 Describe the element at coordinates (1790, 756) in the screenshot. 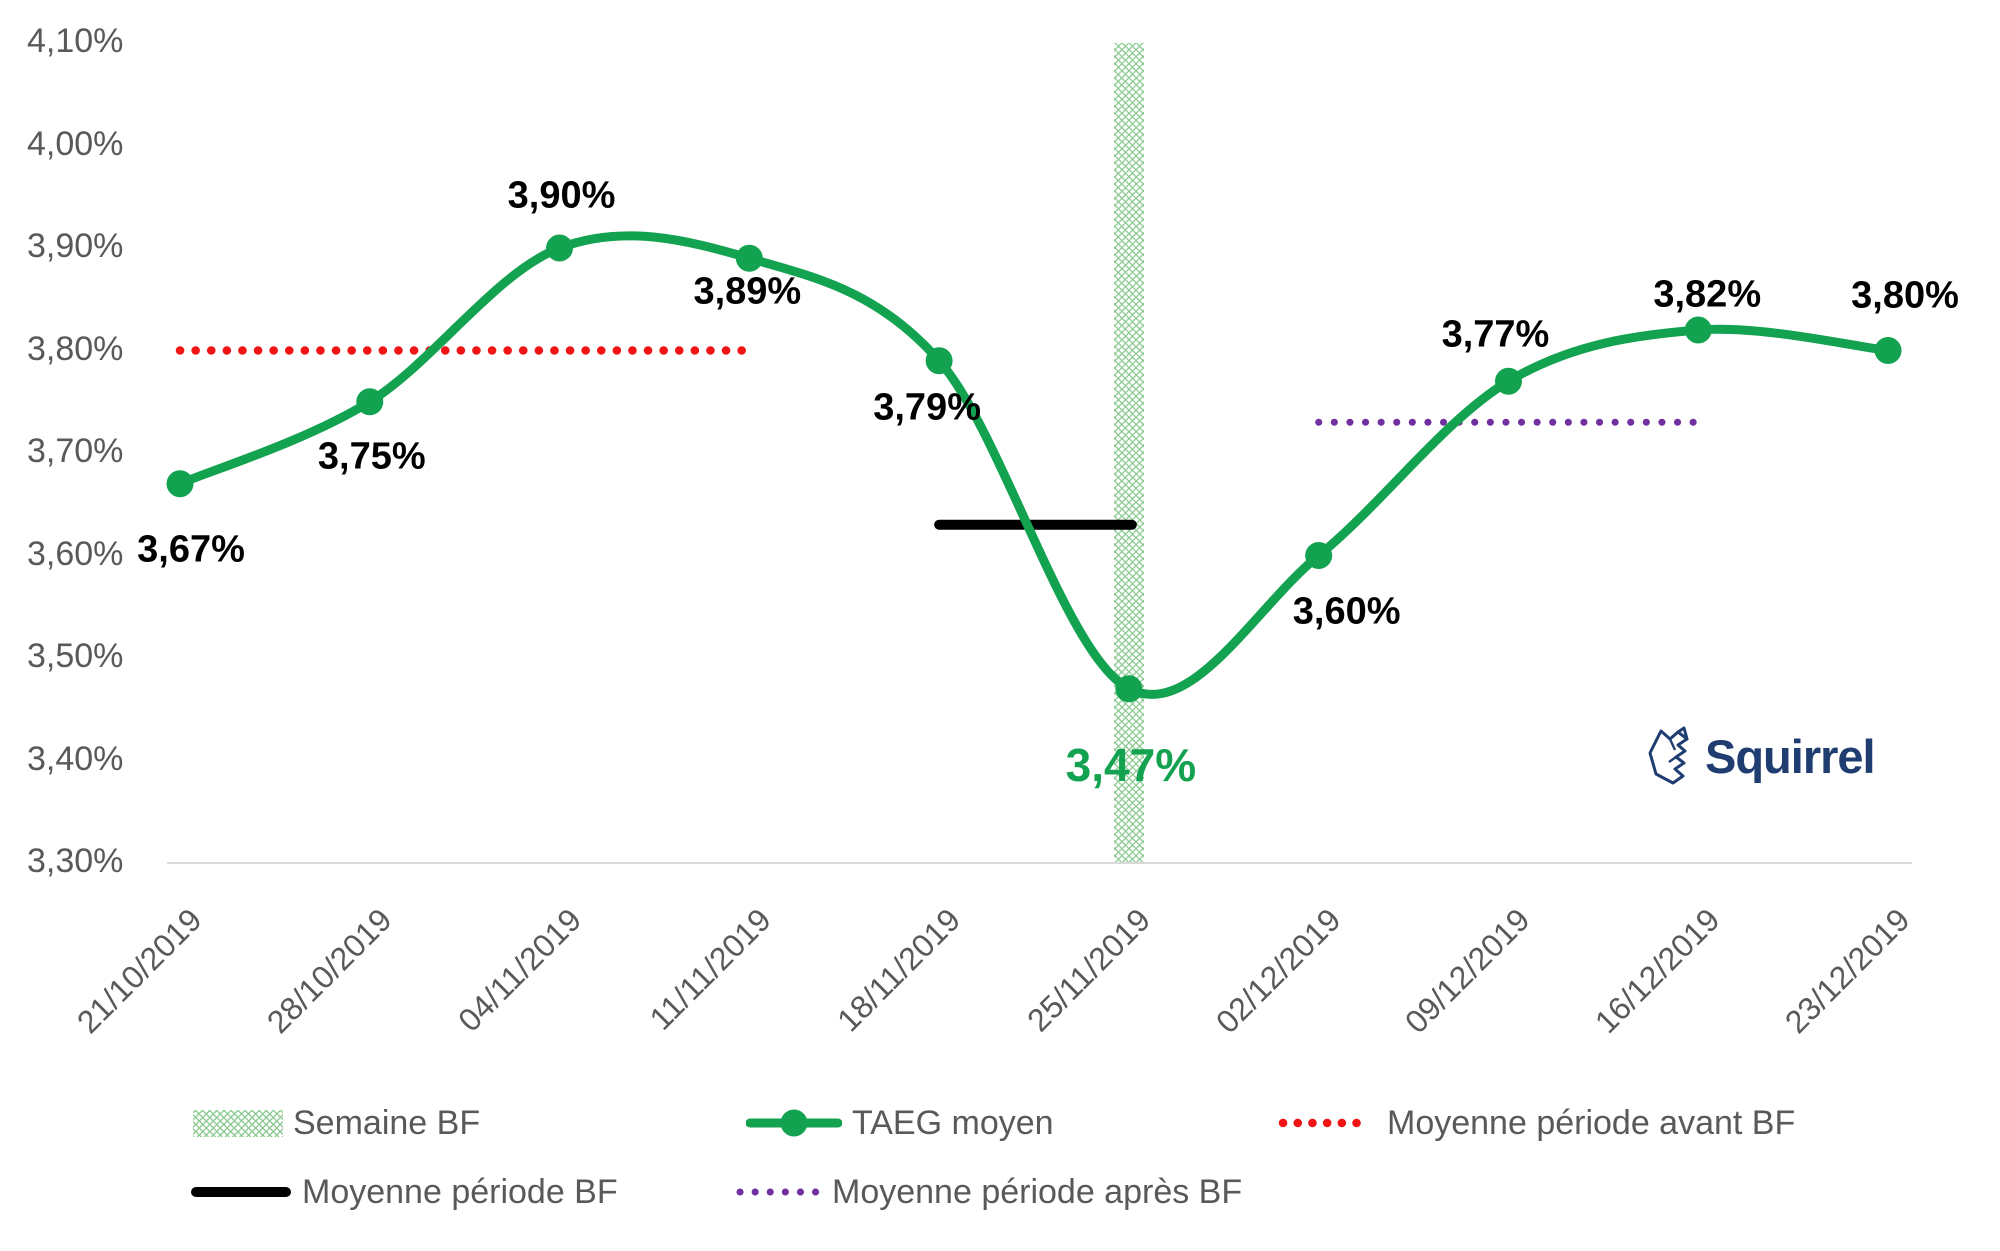

I see `squirrel-logo-text: Squirrel` at that location.